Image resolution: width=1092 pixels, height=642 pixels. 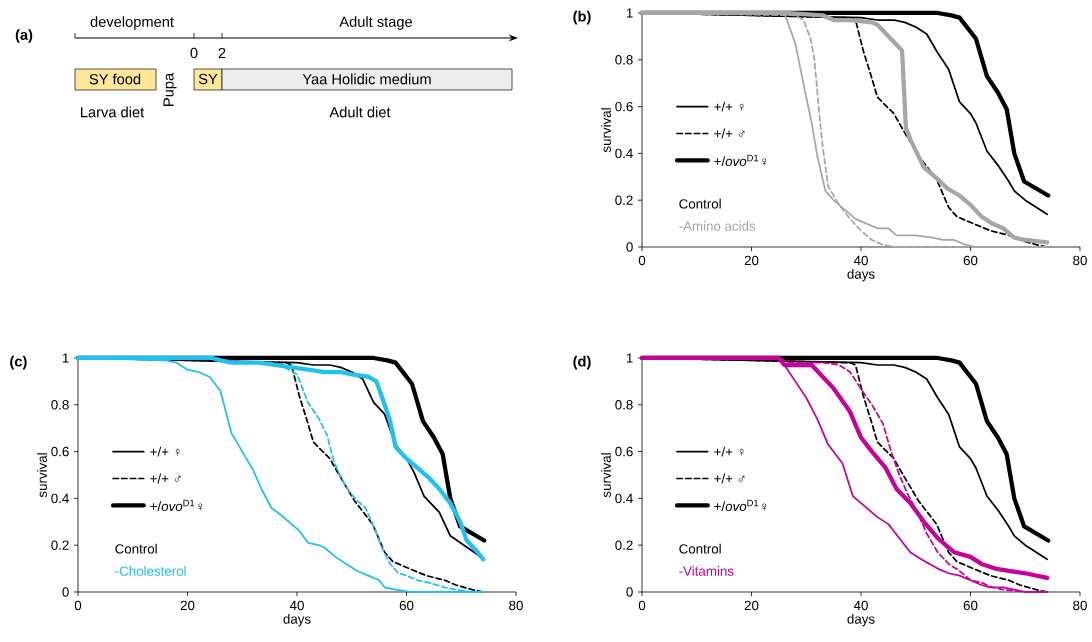 What do you see at coordinates (18, 362) in the screenshot?
I see `chart-title: (c)` at bounding box center [18, 362].